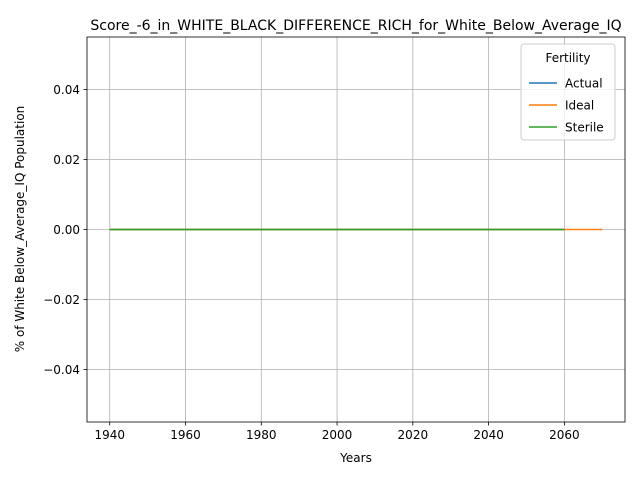 The height and width of the screenshot is (484, 640). What do you see at coordinates (61, 300) in the screenshot?
I see `y-tick-label: −0.02` at bounding box center [61, 300].